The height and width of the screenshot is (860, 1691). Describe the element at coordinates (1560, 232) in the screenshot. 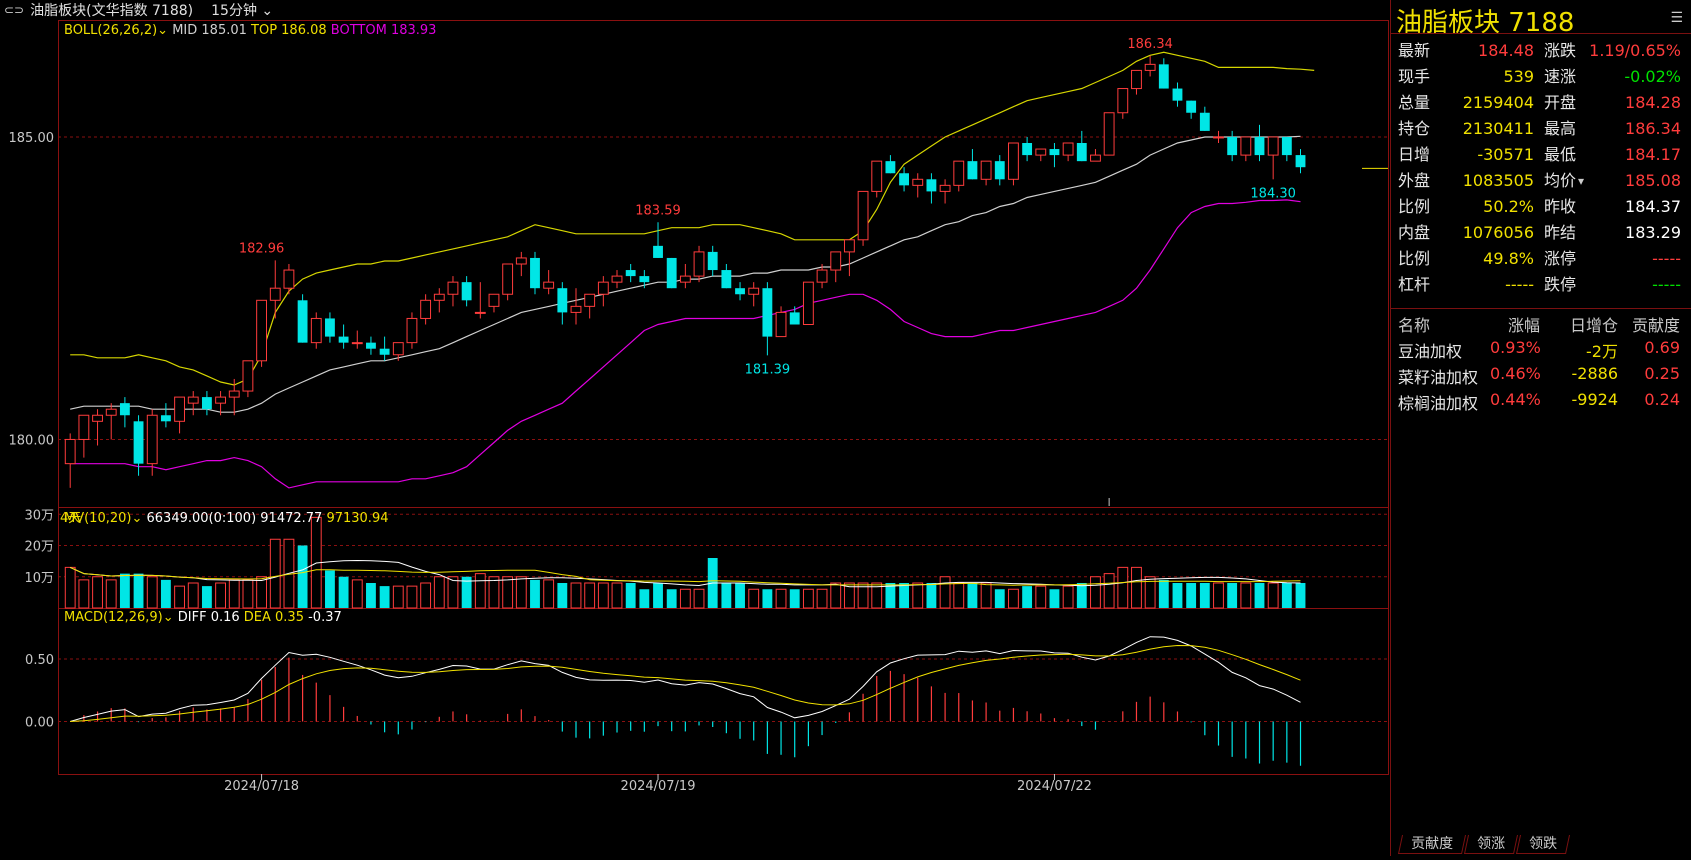

I see `quote-label: 昨结` at that location.